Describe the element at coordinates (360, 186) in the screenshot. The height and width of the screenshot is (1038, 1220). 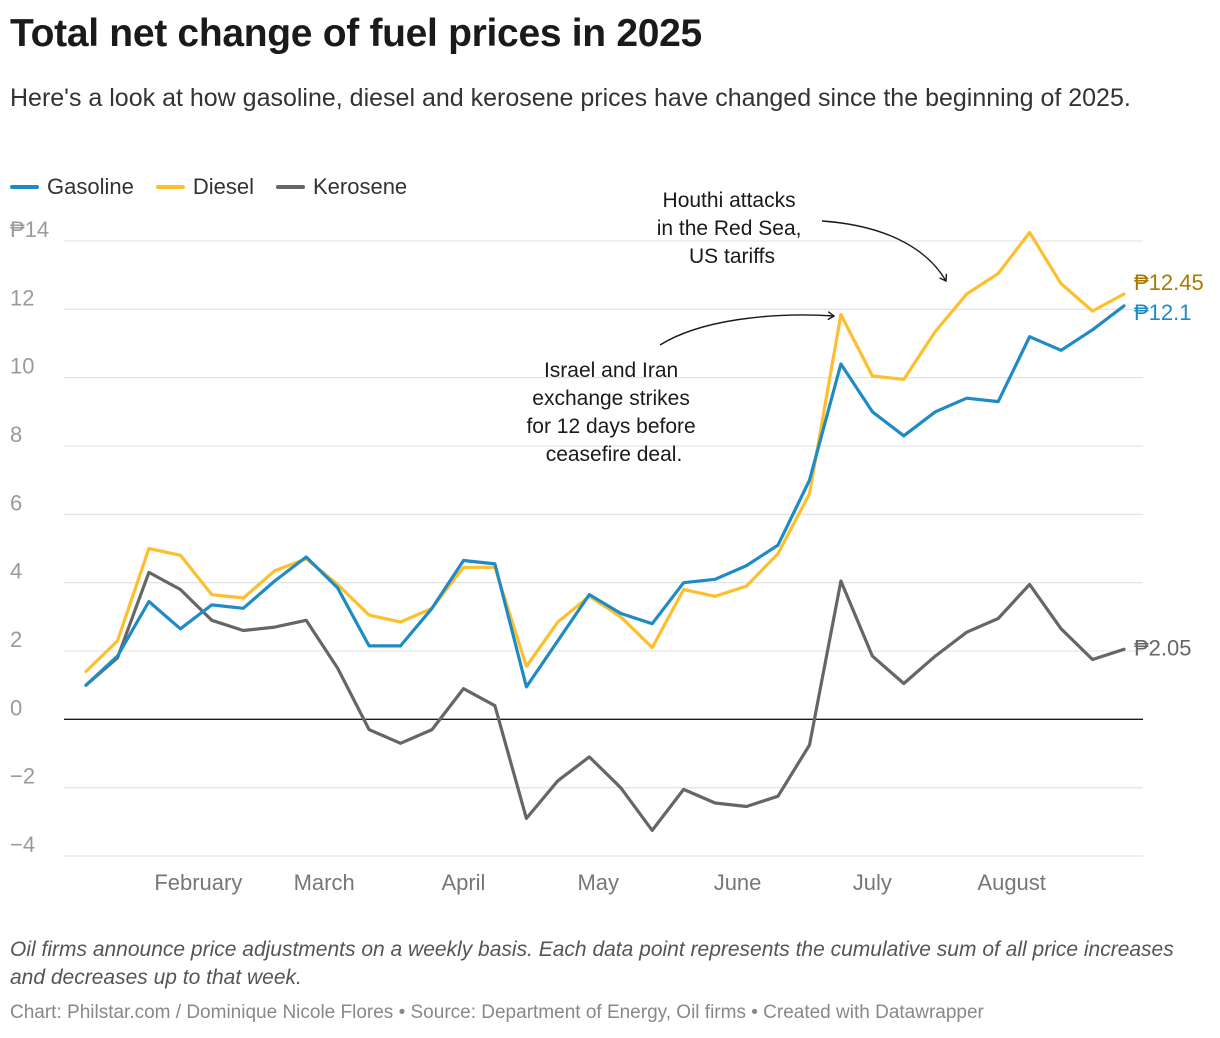
I see `legend-label-kerosene: Kerosene` at that location.